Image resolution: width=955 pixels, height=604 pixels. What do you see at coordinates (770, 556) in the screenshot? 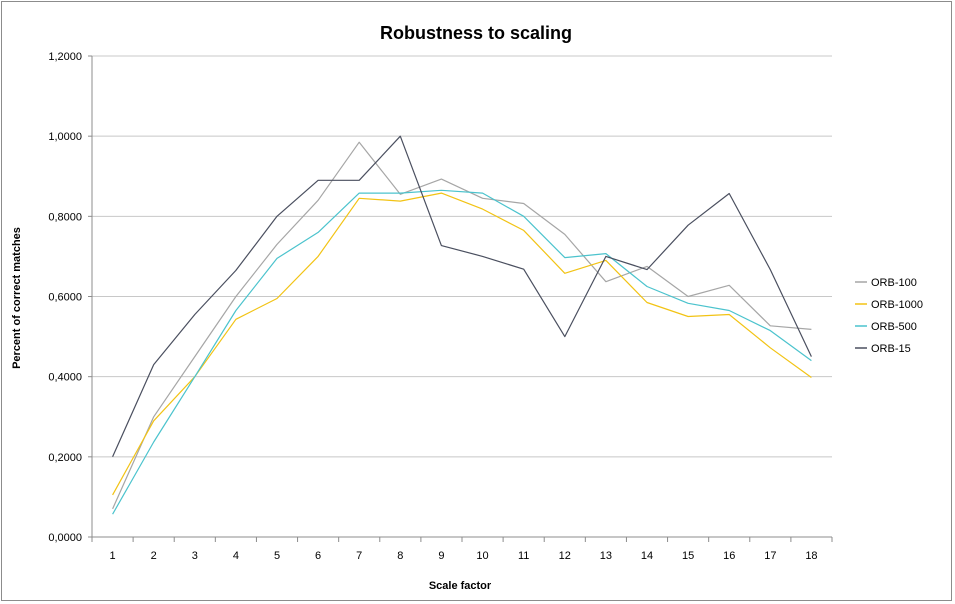
I see `x-tick-label: 17` at bounding box center [770, 556].